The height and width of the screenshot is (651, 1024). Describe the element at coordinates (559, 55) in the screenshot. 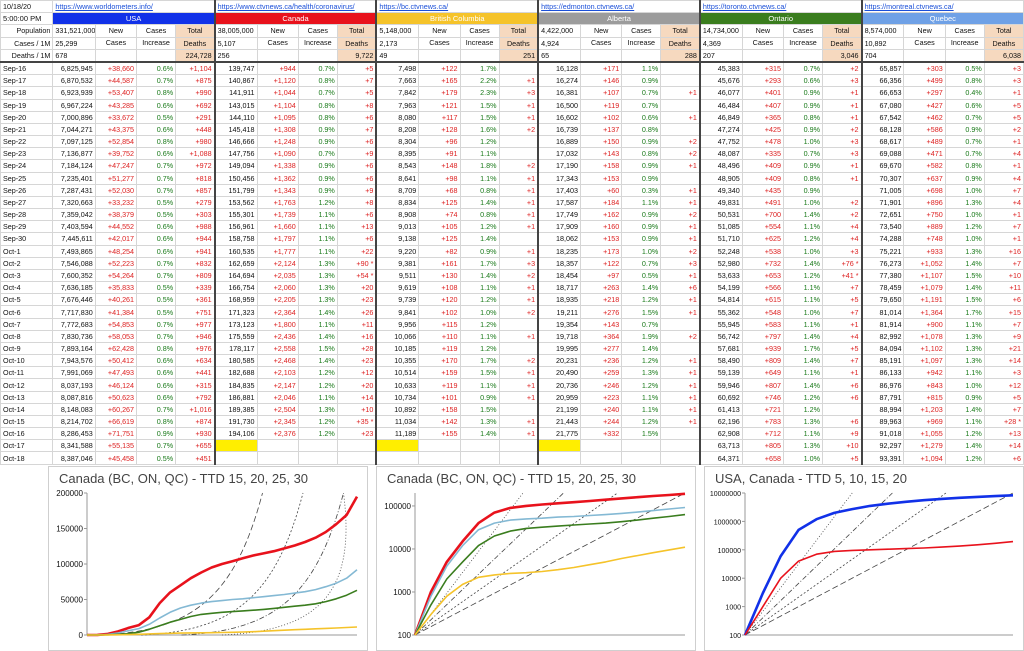

I see `deaths-per-1m-value: 65` at that location.